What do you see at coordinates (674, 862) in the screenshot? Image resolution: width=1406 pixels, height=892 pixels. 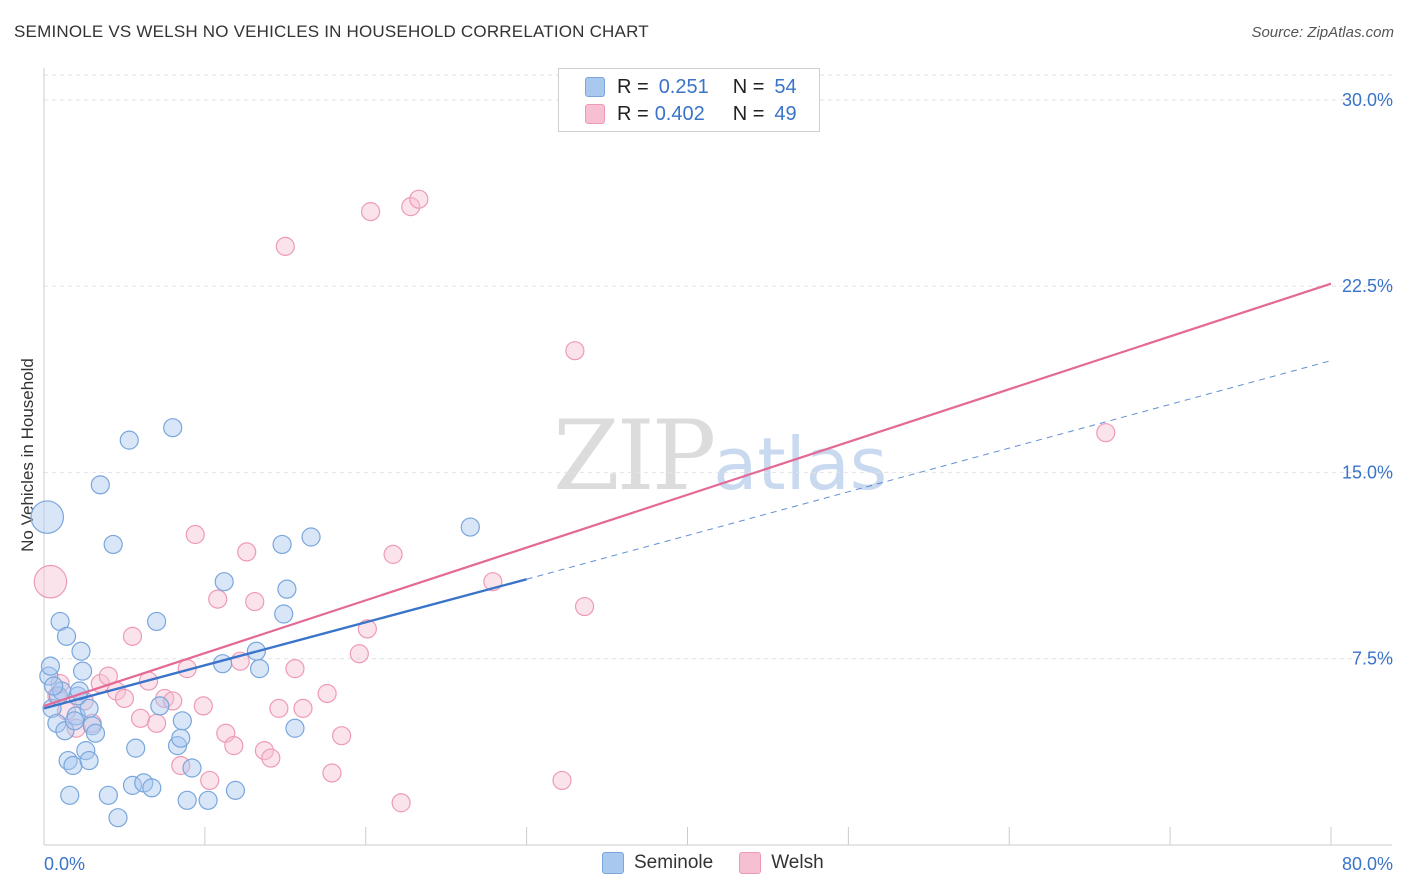 I see `bottom-legend-label: Seminole` at bounding box center [674, 862].